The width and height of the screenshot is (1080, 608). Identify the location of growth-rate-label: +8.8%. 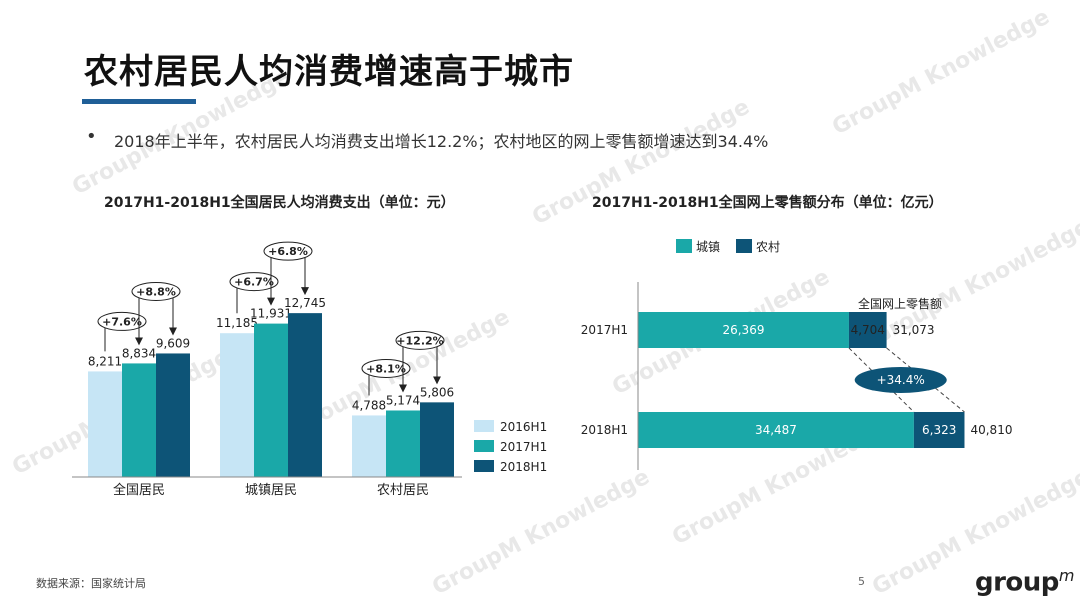
(156, 291).